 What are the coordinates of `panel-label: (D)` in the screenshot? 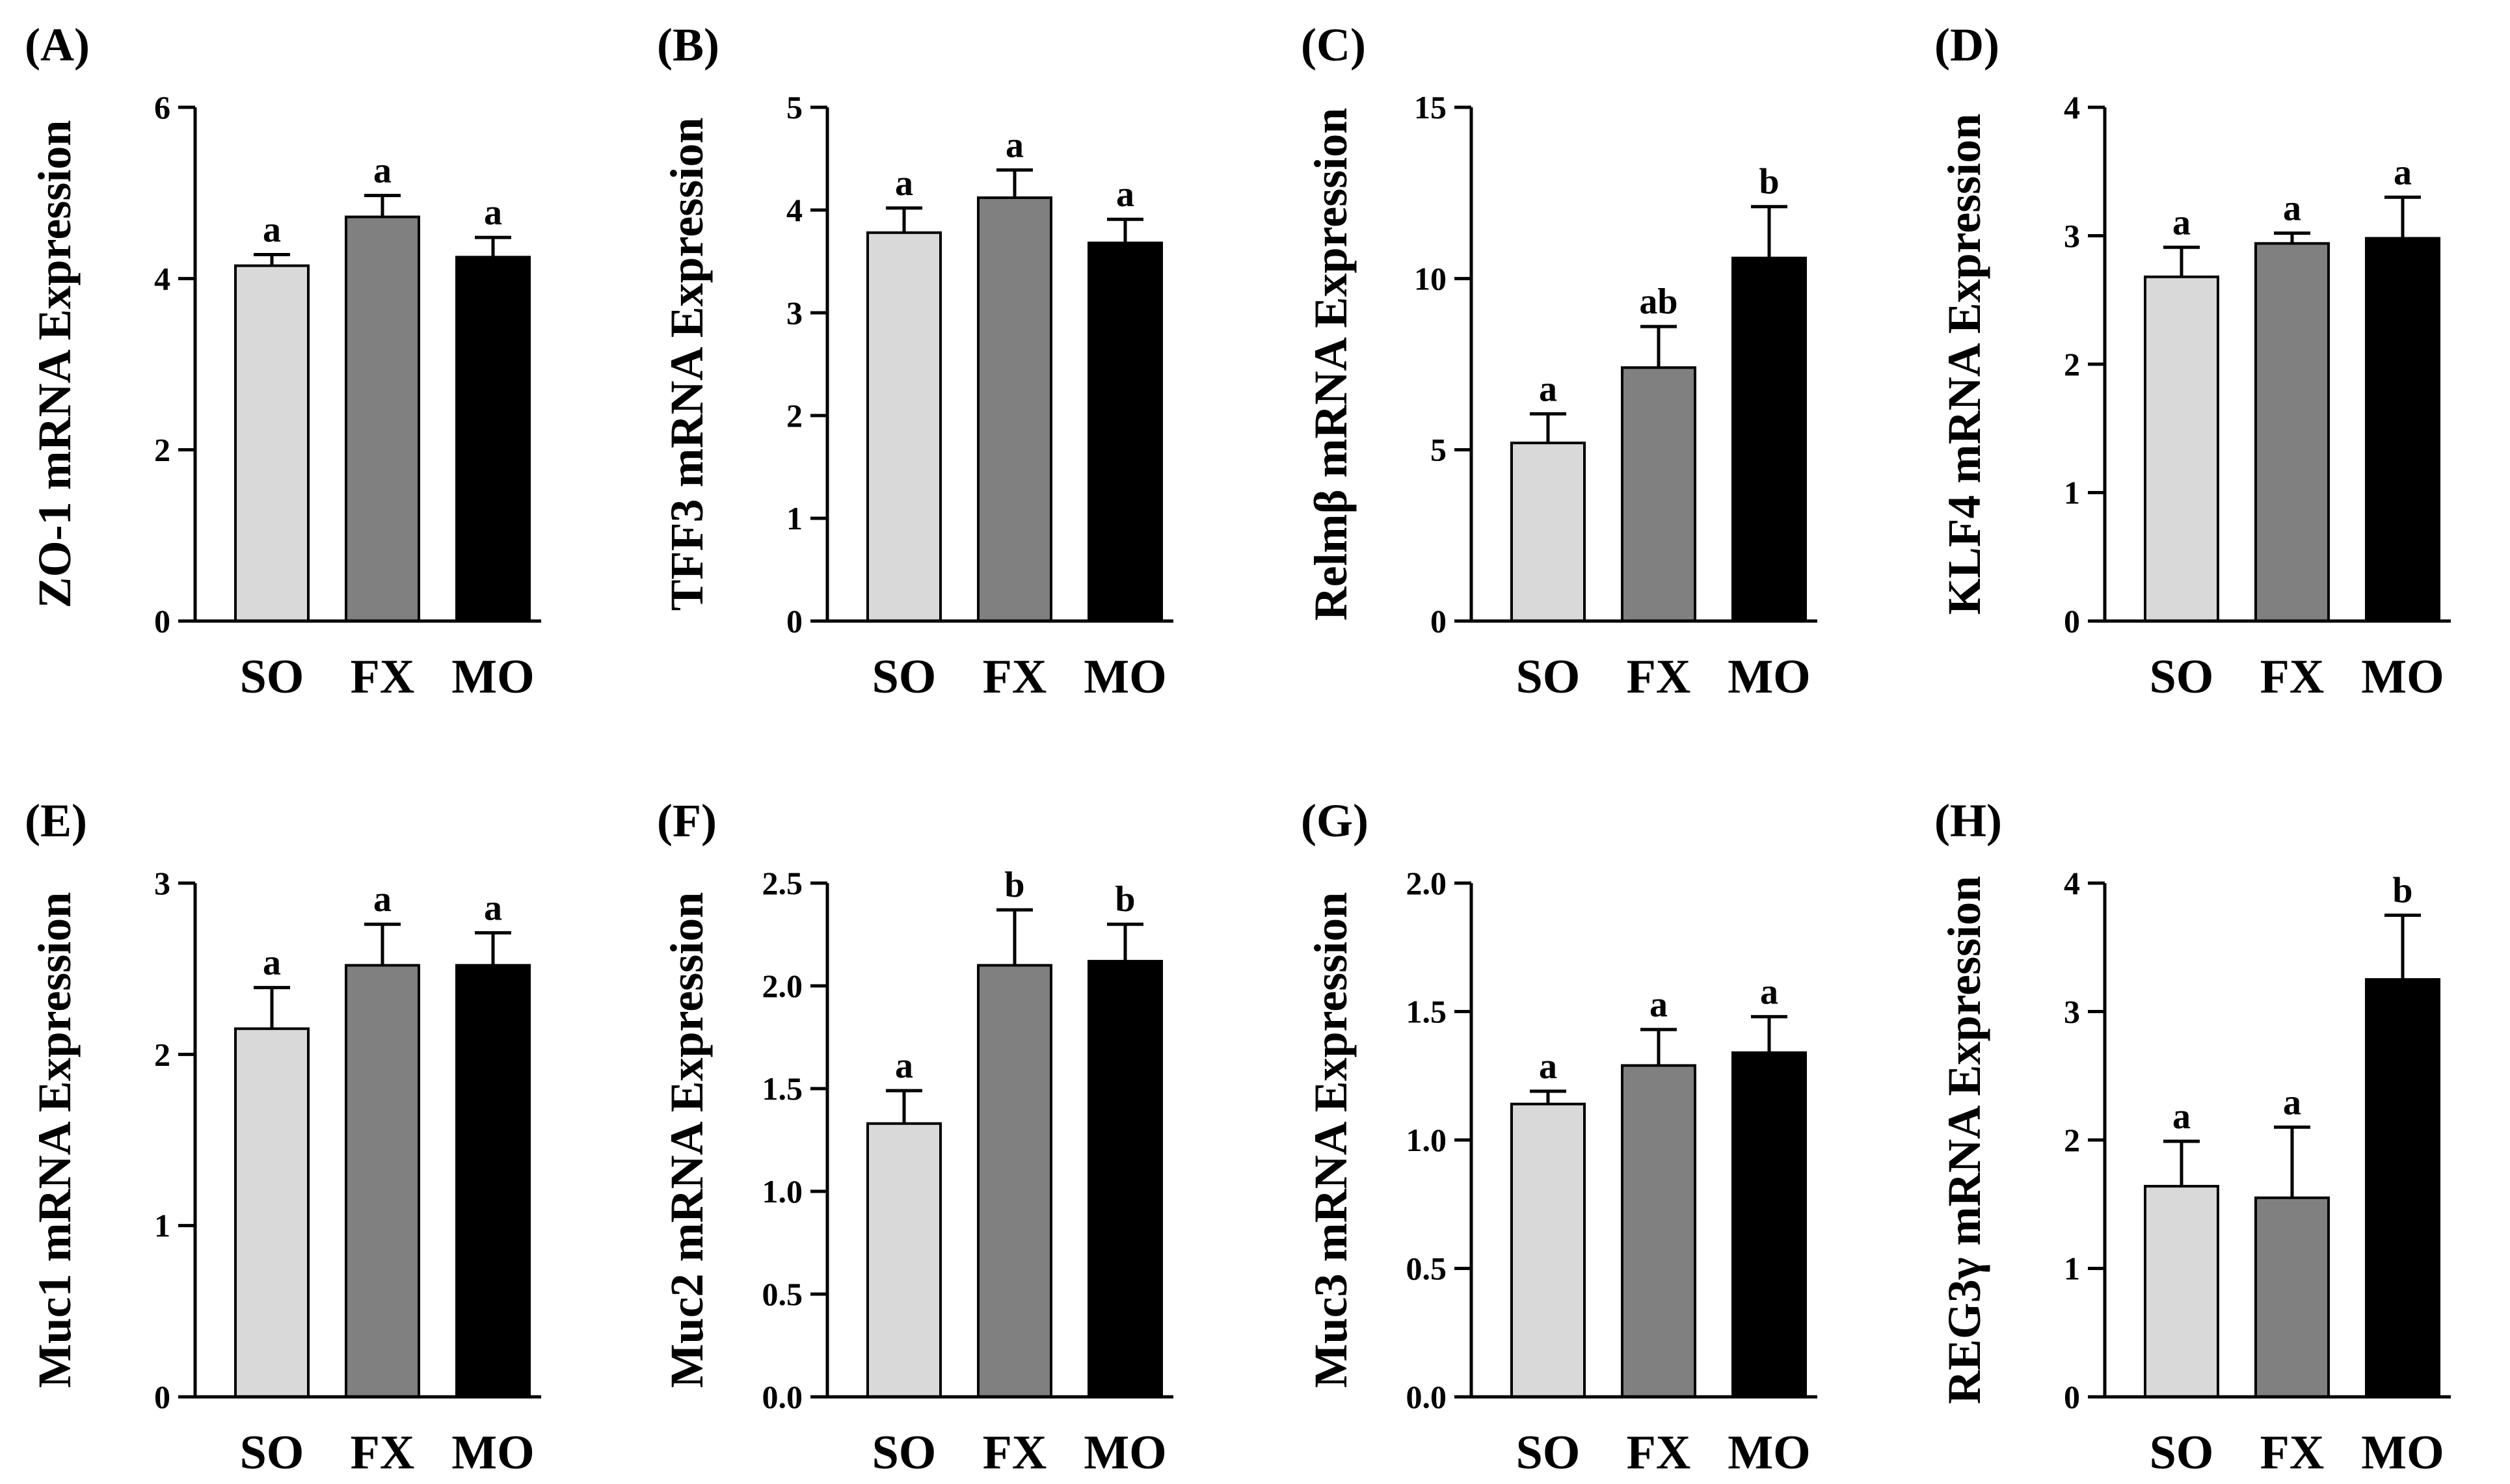 It's located at (1966, 45).